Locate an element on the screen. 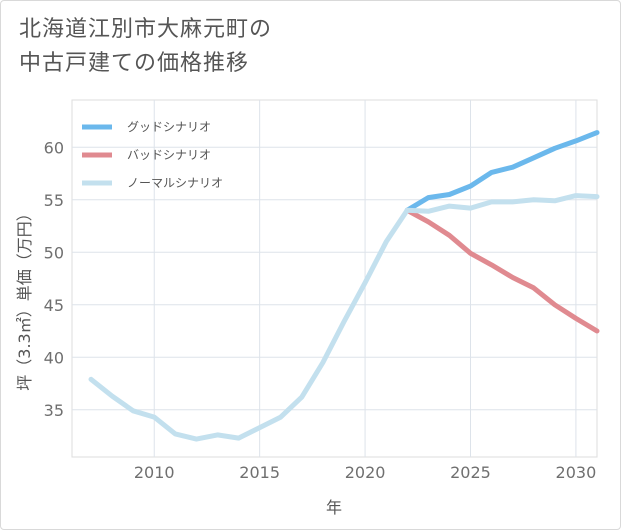 Image resolution: width=621 pixels, height=530 pixels. x-tick-label: 2030 is located at coordinates (576, 472).